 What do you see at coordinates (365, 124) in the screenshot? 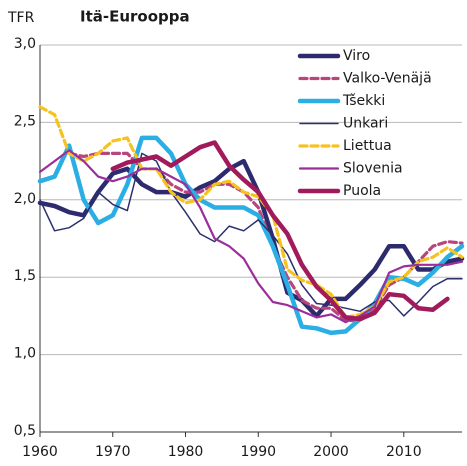
I see `legend-label: Unkari` at bounding box center [365, 124].